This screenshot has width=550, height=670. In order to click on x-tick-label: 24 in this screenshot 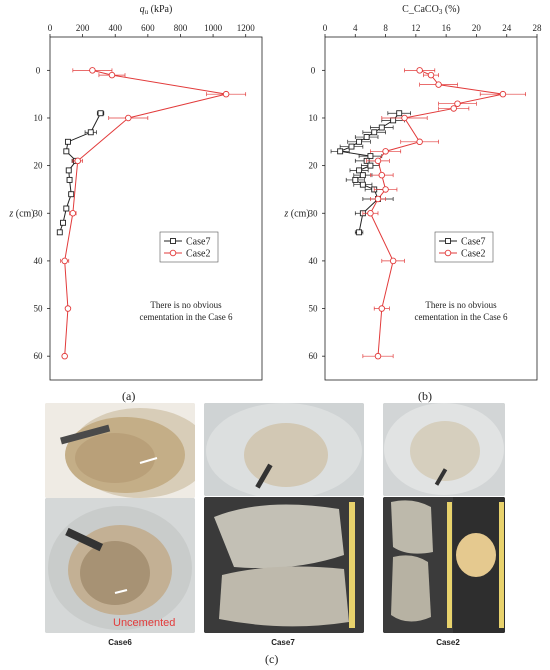, I will do `click(507, 28)`.